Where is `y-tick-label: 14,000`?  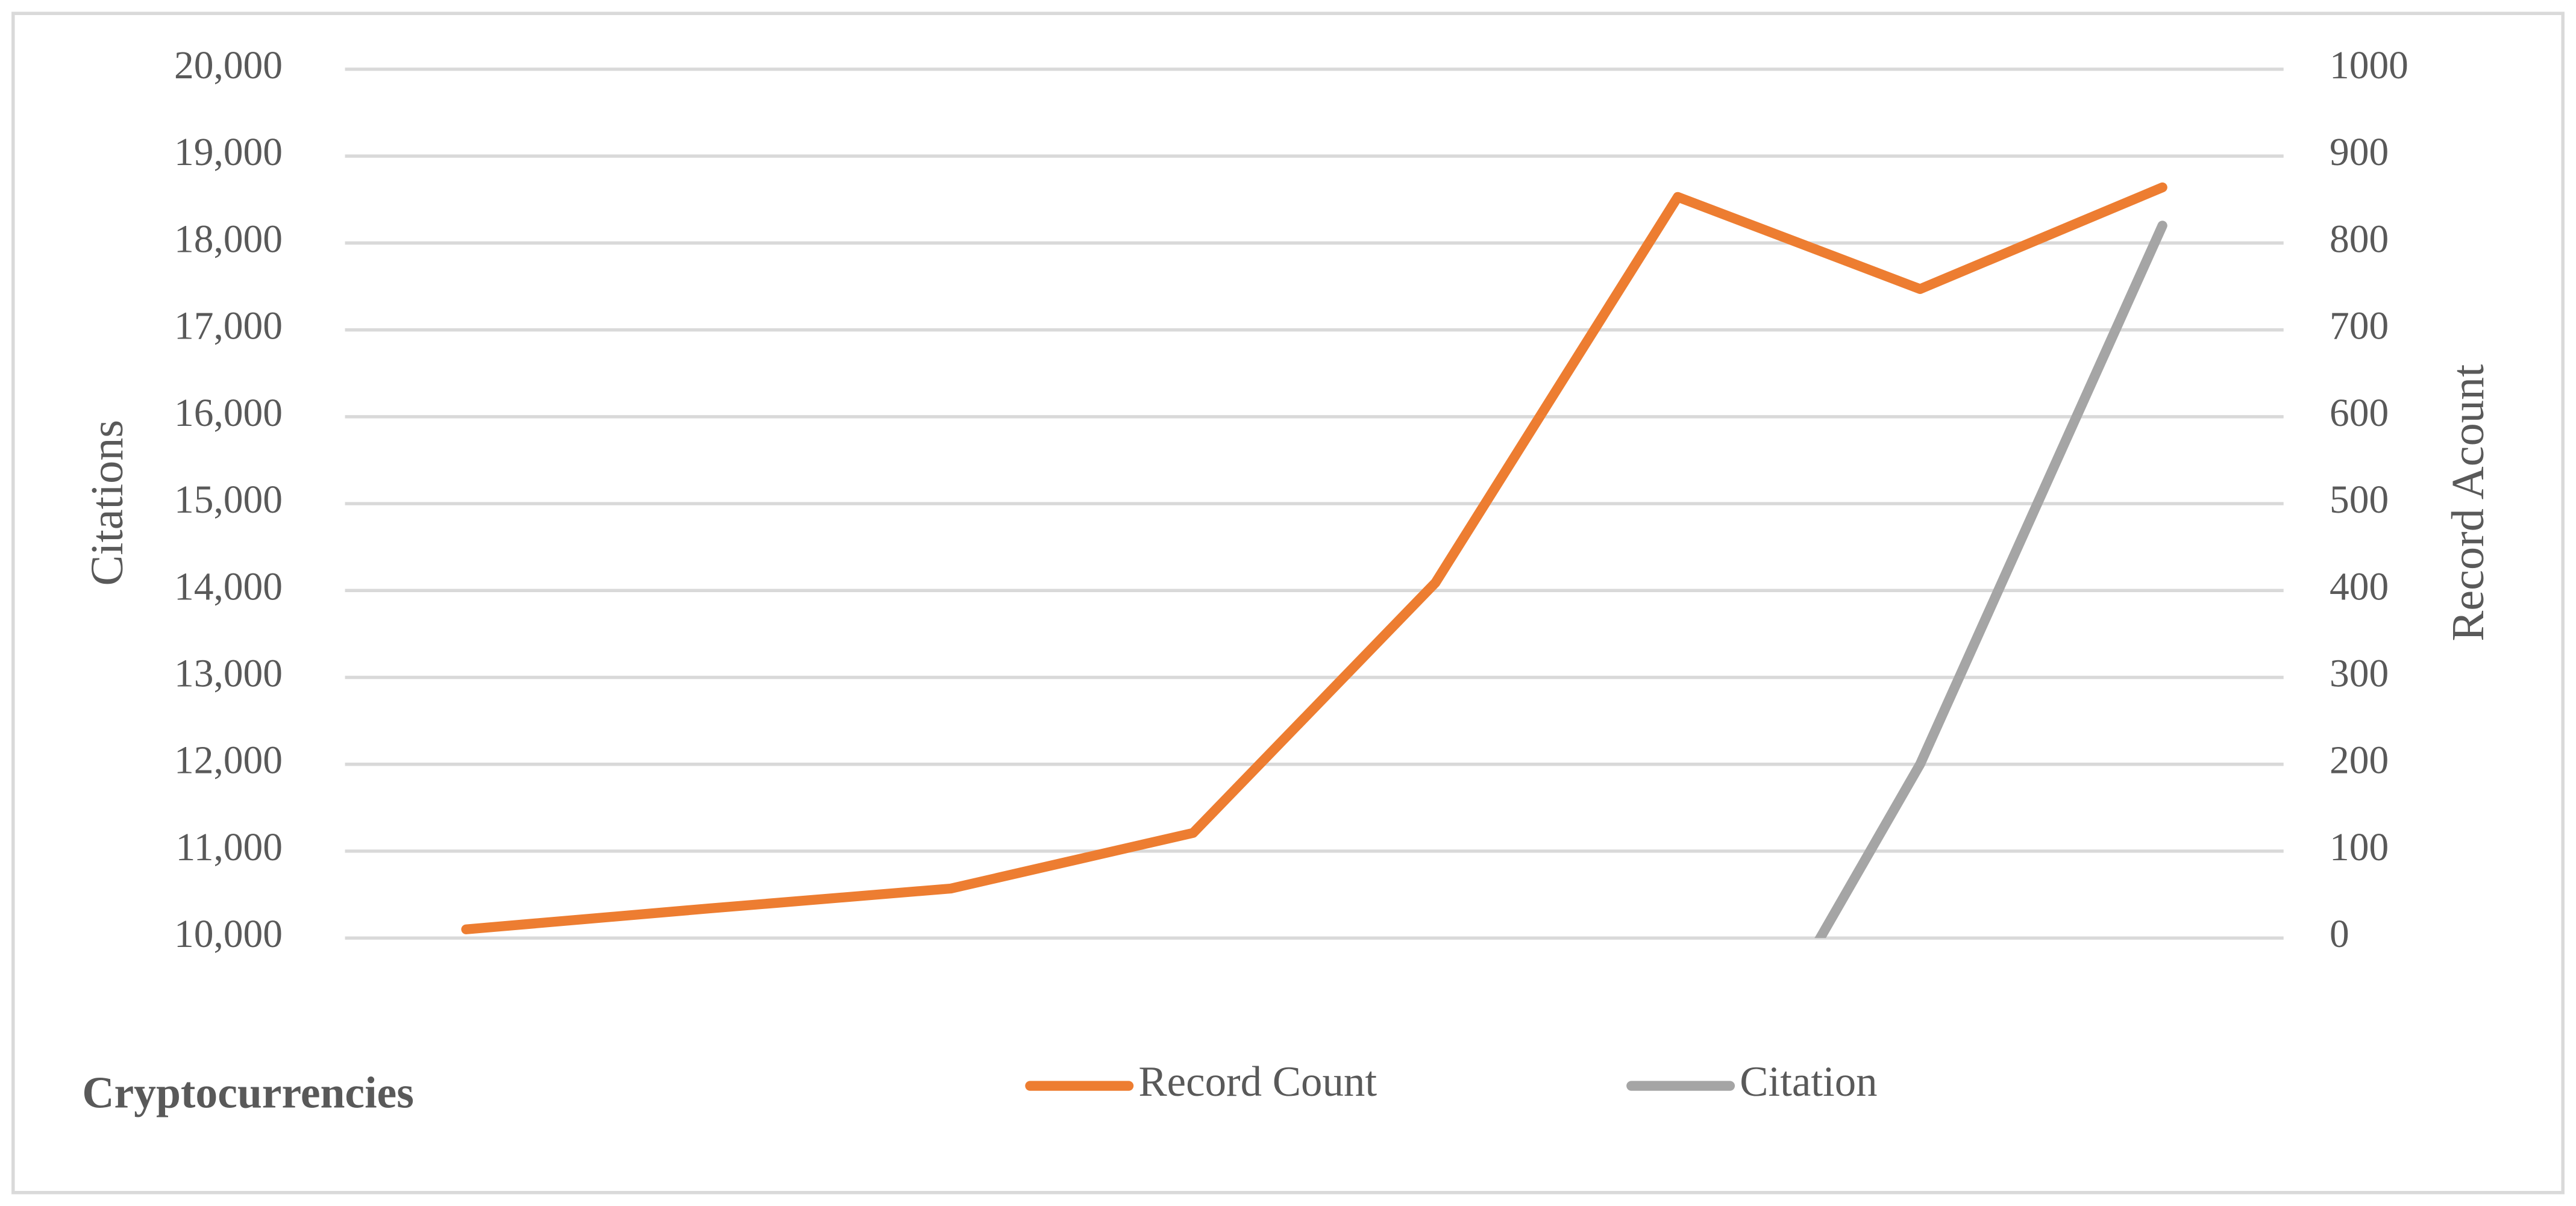
y-tick-label: 14,000 is located at coordinates (228, 586).